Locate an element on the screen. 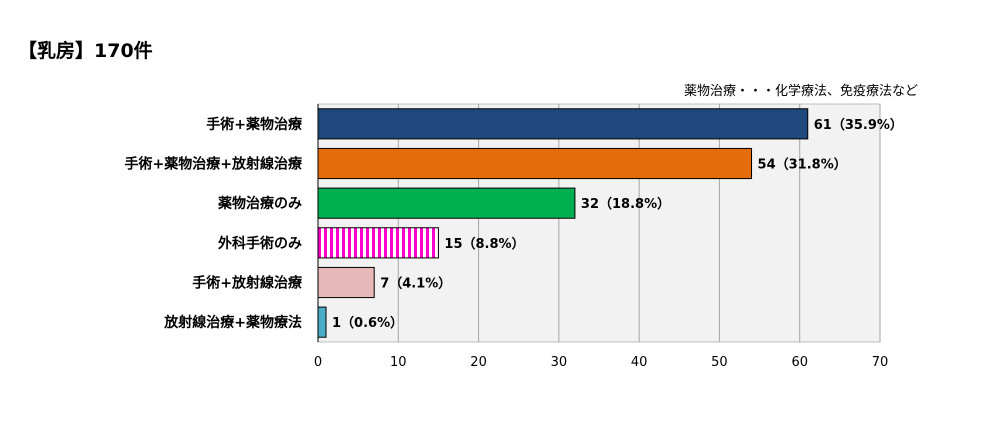 The width and height of the screenshot is (1006, 433). x-tick-label: 60 is located at coordinates (799, 362).